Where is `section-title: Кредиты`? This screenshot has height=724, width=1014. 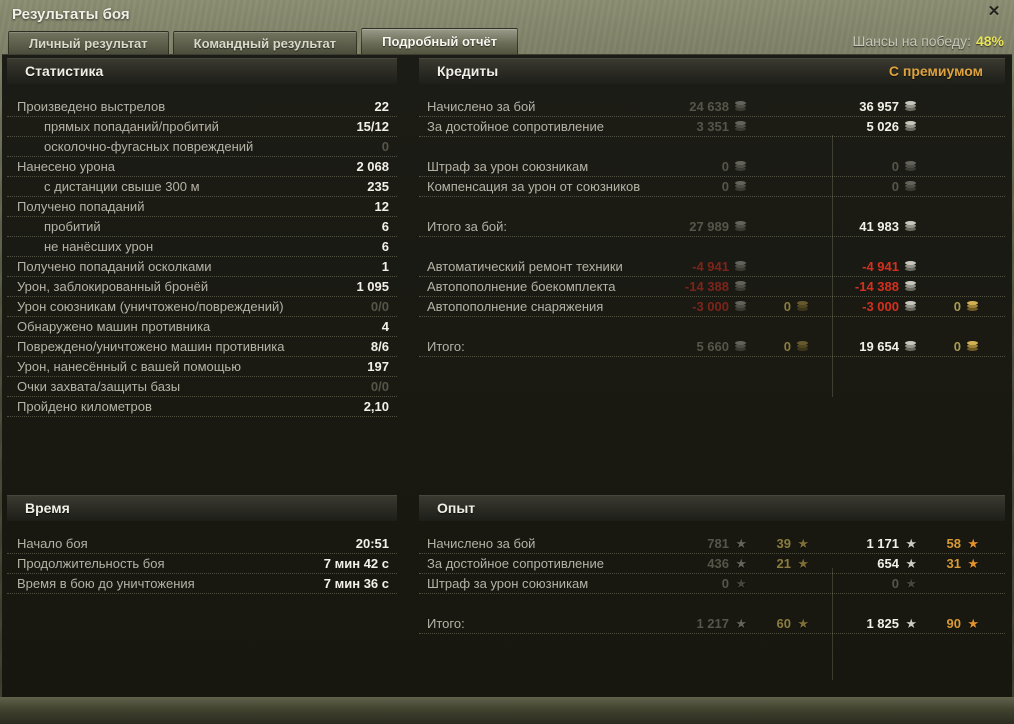
section-title: Кредиты is located at coordinates (468, 71).